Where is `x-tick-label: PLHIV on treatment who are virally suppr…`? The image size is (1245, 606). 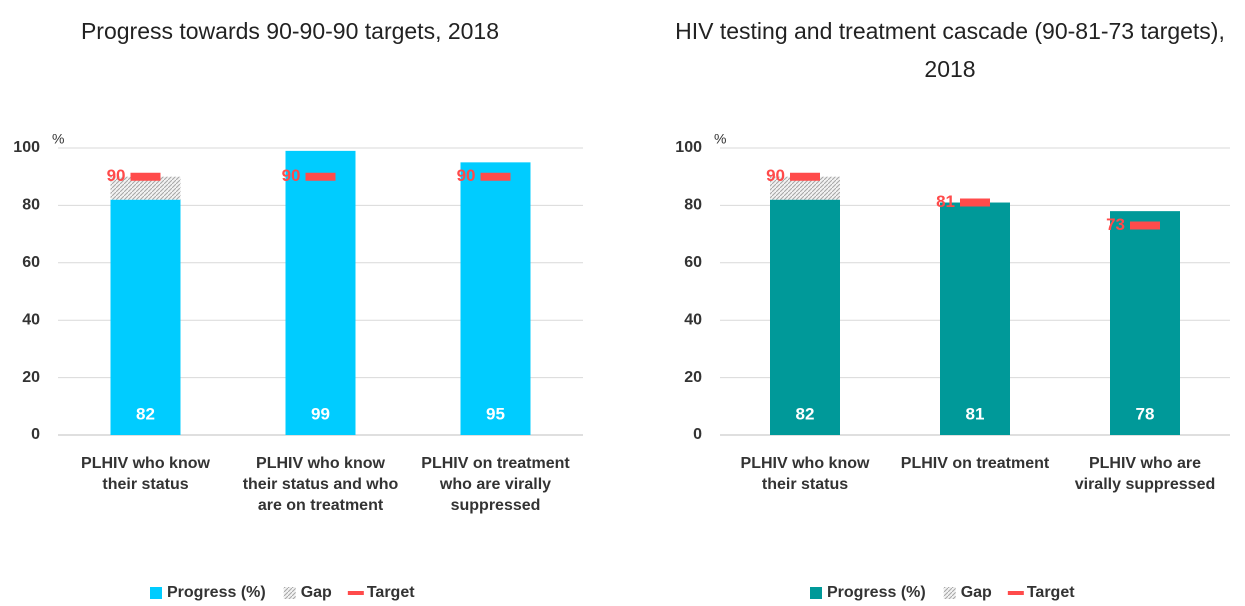 x-tick-label: PLHIV on treatment who are virally suppr… is located at coordinates (495, 484).